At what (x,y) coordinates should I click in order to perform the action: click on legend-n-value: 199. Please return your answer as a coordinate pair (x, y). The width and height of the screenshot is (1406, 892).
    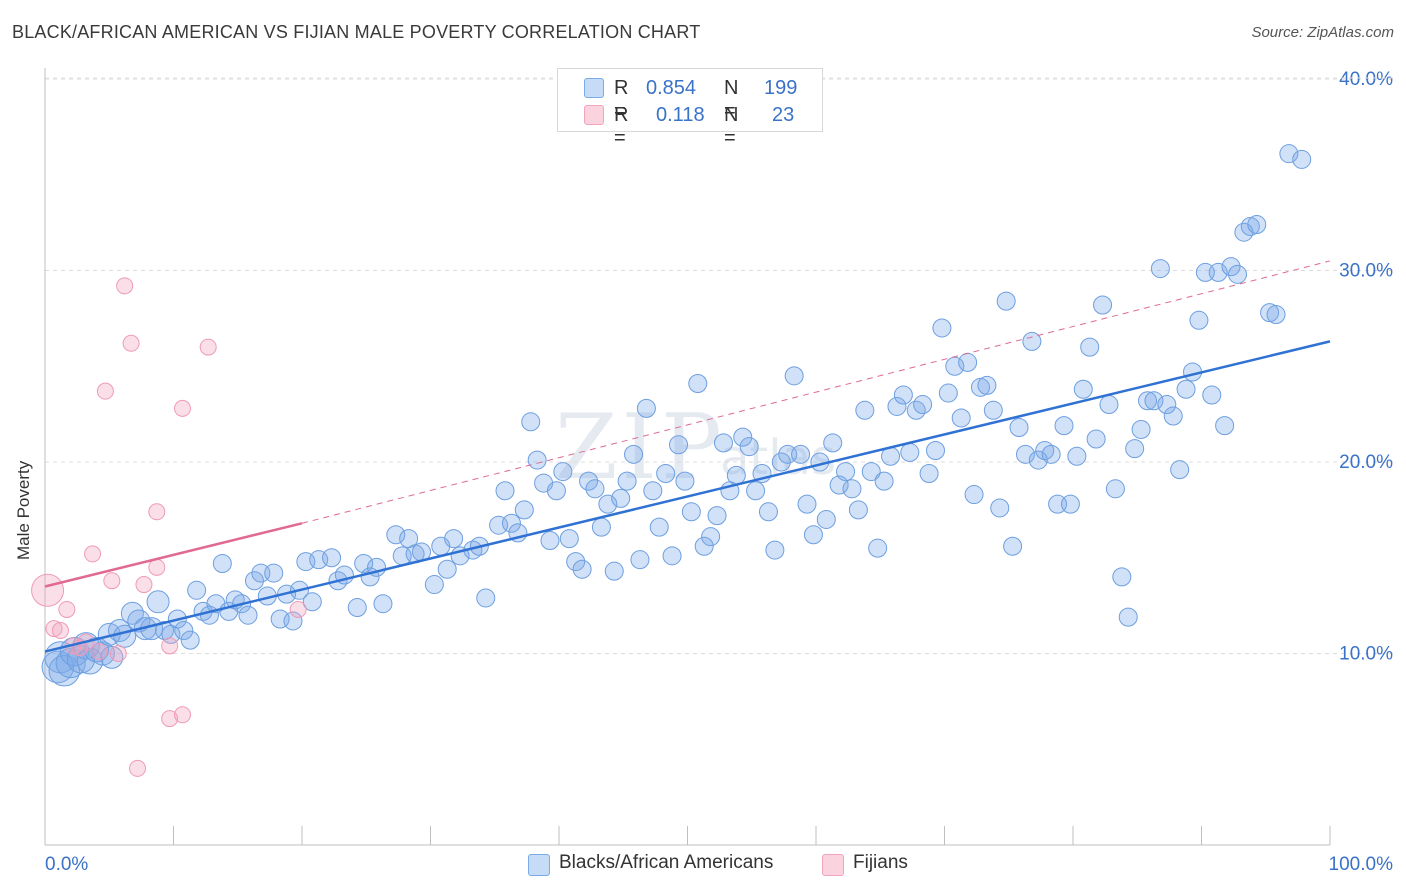
    Looking at the image, I should click on (781, 88).